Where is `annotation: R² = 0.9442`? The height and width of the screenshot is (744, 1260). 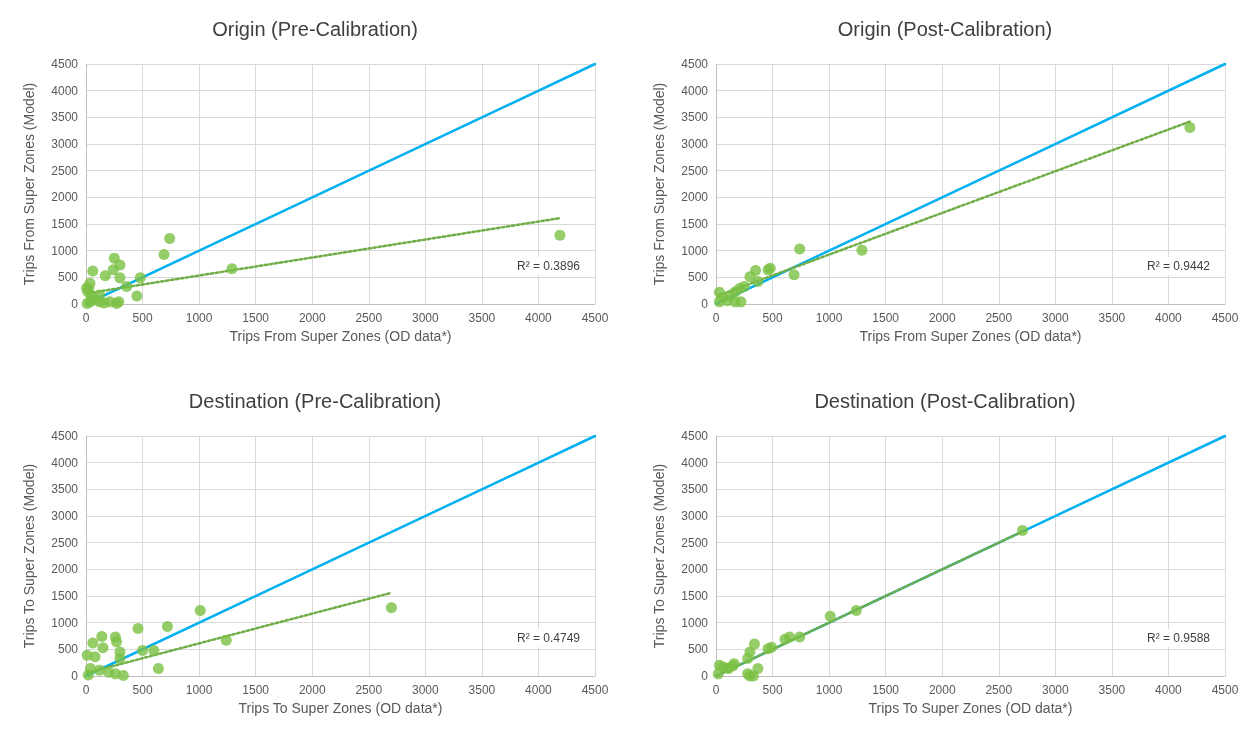 annotation: R² = 0.9442 is located at coordinates (1178, 266).